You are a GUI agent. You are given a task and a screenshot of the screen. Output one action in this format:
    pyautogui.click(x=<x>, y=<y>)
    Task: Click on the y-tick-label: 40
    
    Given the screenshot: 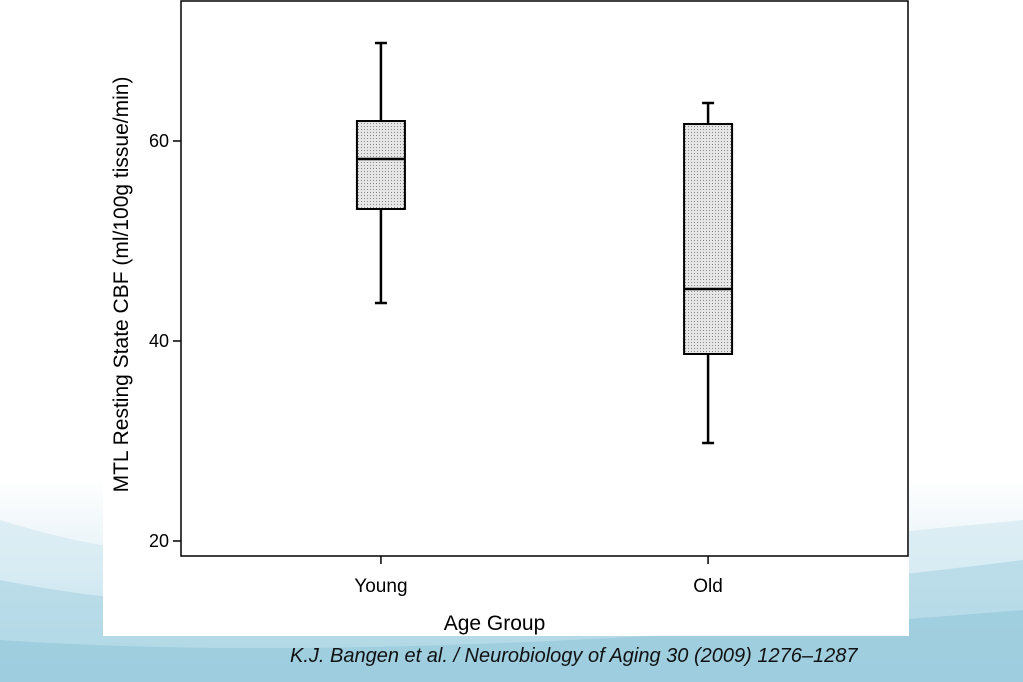 What is the action you would take?
    pyautogui.click(x=159, y=341)
    